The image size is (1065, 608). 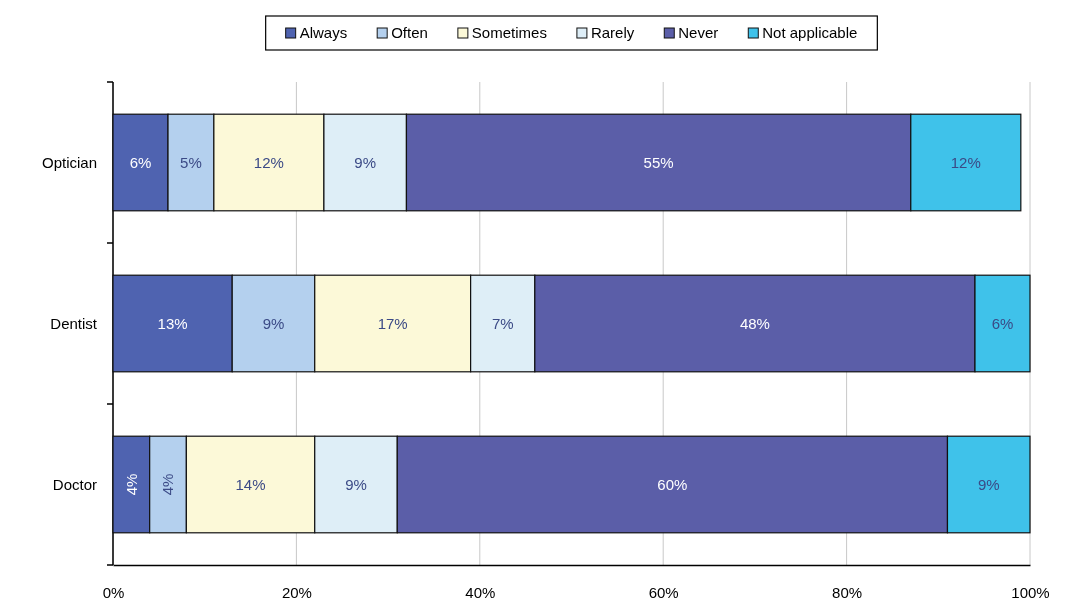 I want to click on legend-label: Not applicable, so click(x=810, y=33).